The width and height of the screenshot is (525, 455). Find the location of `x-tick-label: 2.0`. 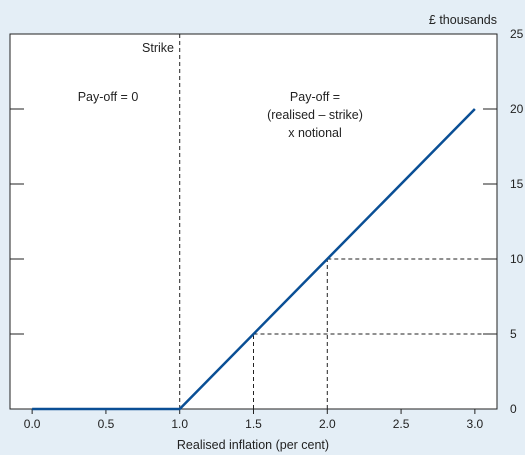

x-tick-label: 2.0 is located at coordinates (327, 424).